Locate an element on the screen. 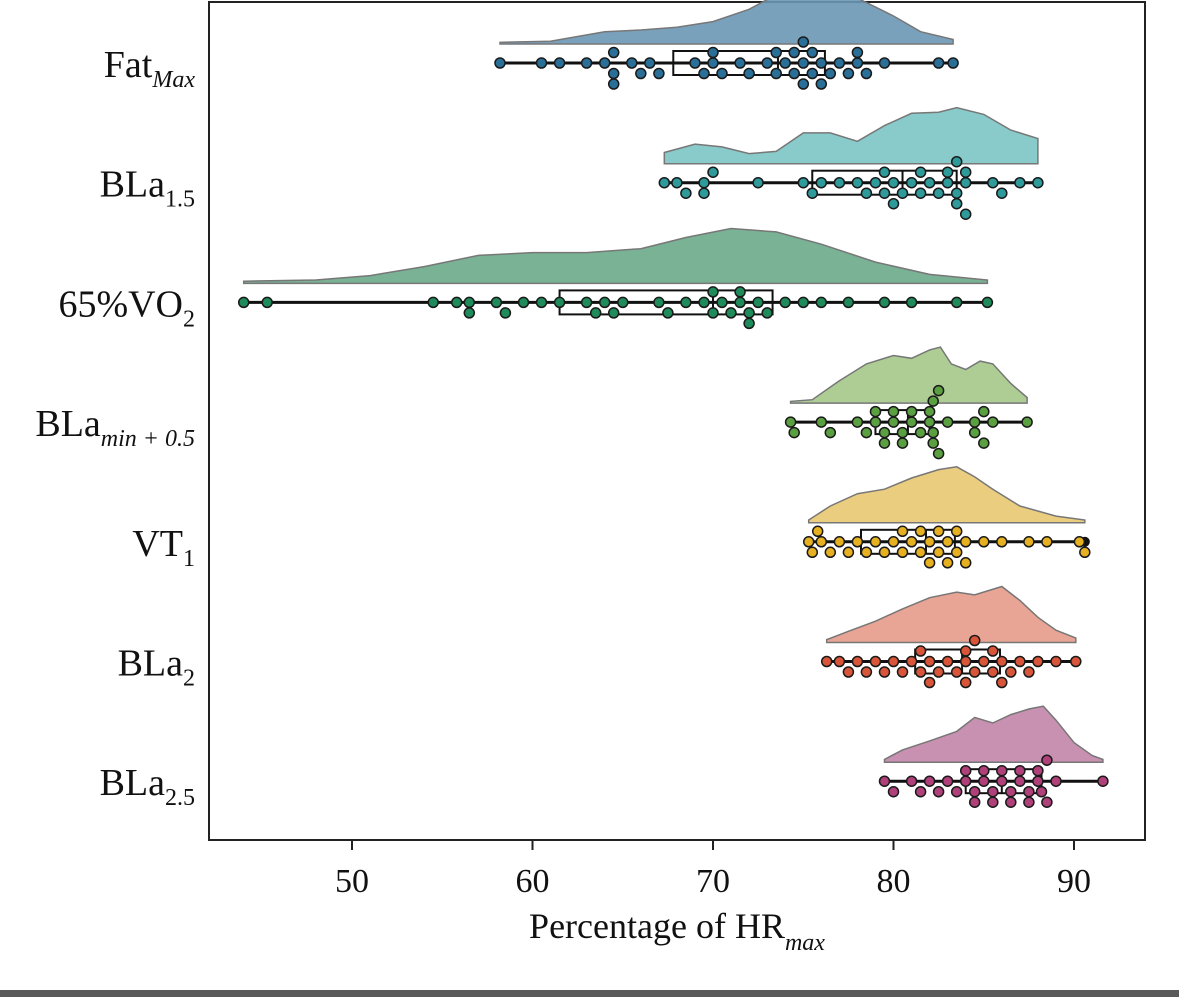  x-axis-title-sub: max is located at coordinates (805, 943).